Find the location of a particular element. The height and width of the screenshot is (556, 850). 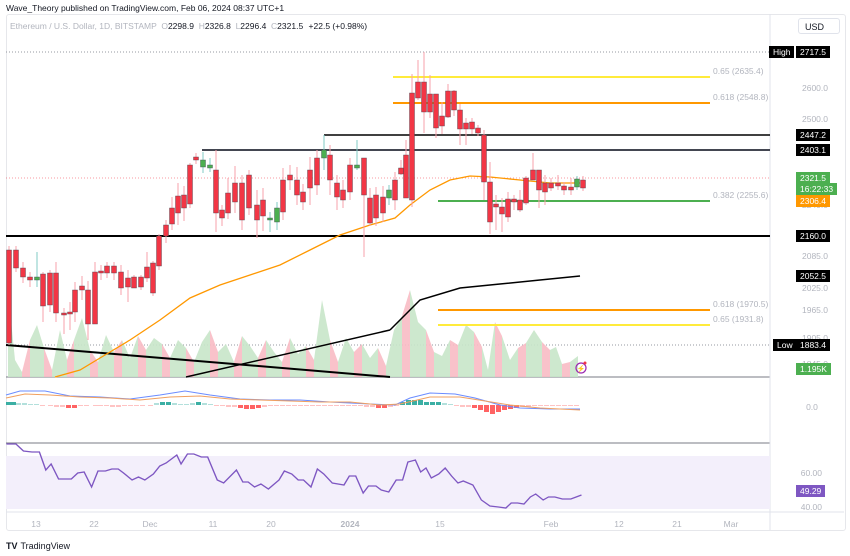

rsi-value-label: 49.29 is located at coordinates (811, 491).